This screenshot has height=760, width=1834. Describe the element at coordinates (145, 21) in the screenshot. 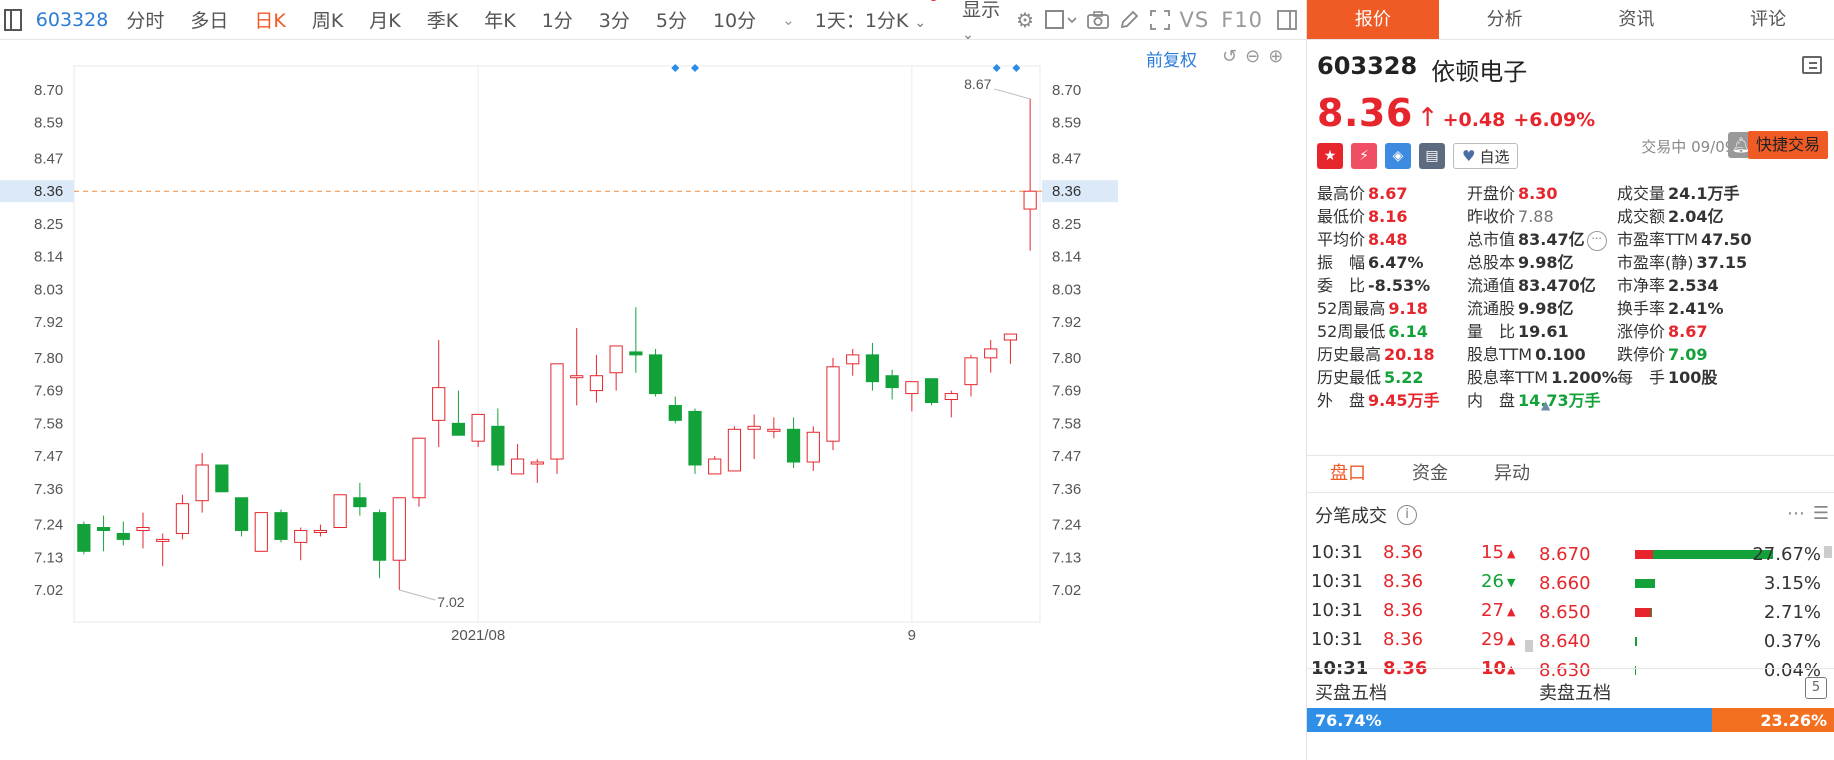

I see `period-tab: 分时` at that location.